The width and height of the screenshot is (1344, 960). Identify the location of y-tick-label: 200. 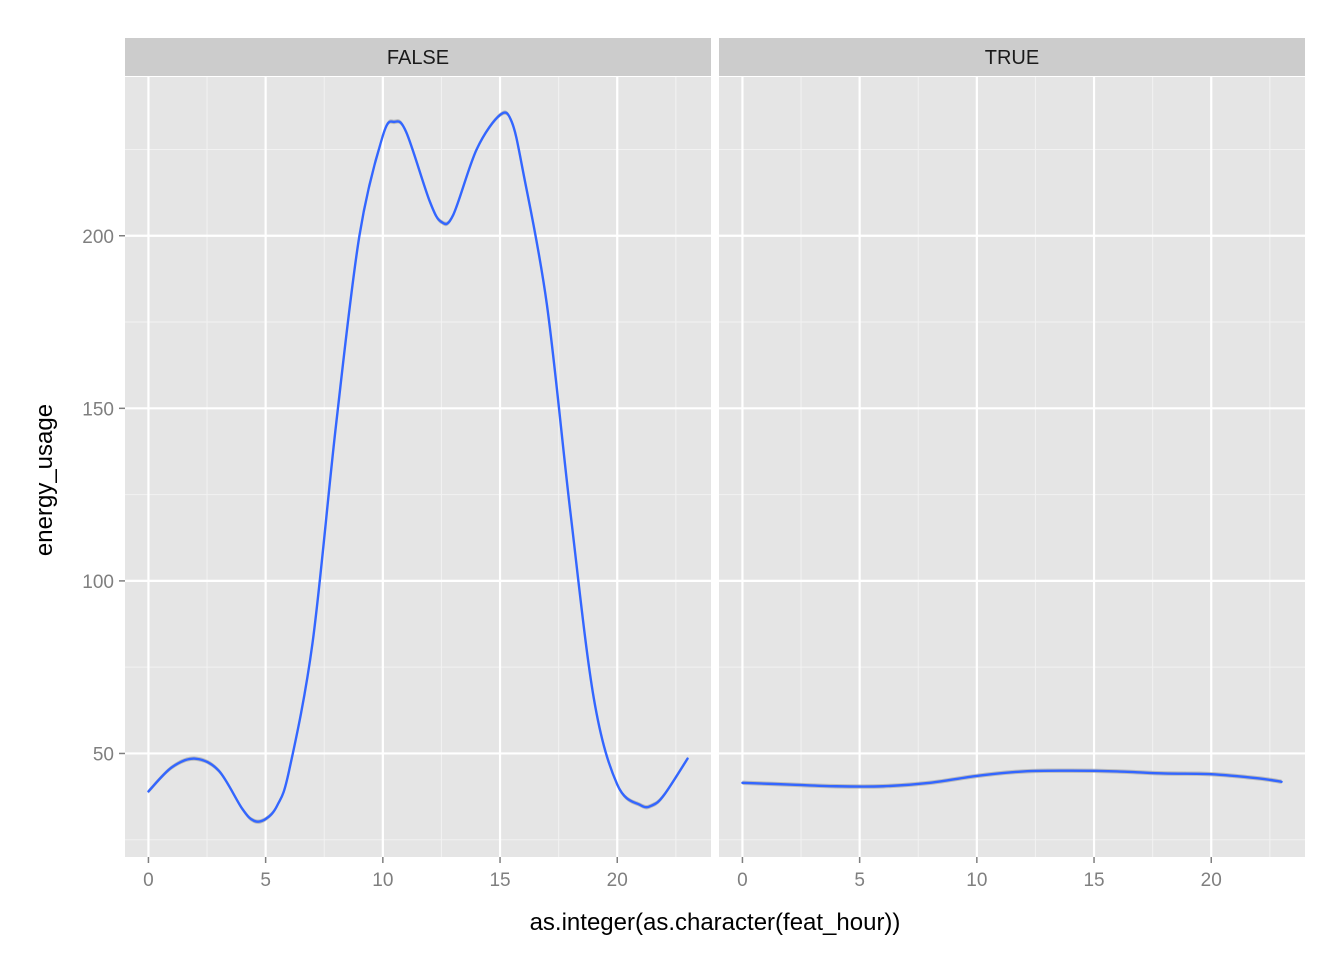
(98, 237).